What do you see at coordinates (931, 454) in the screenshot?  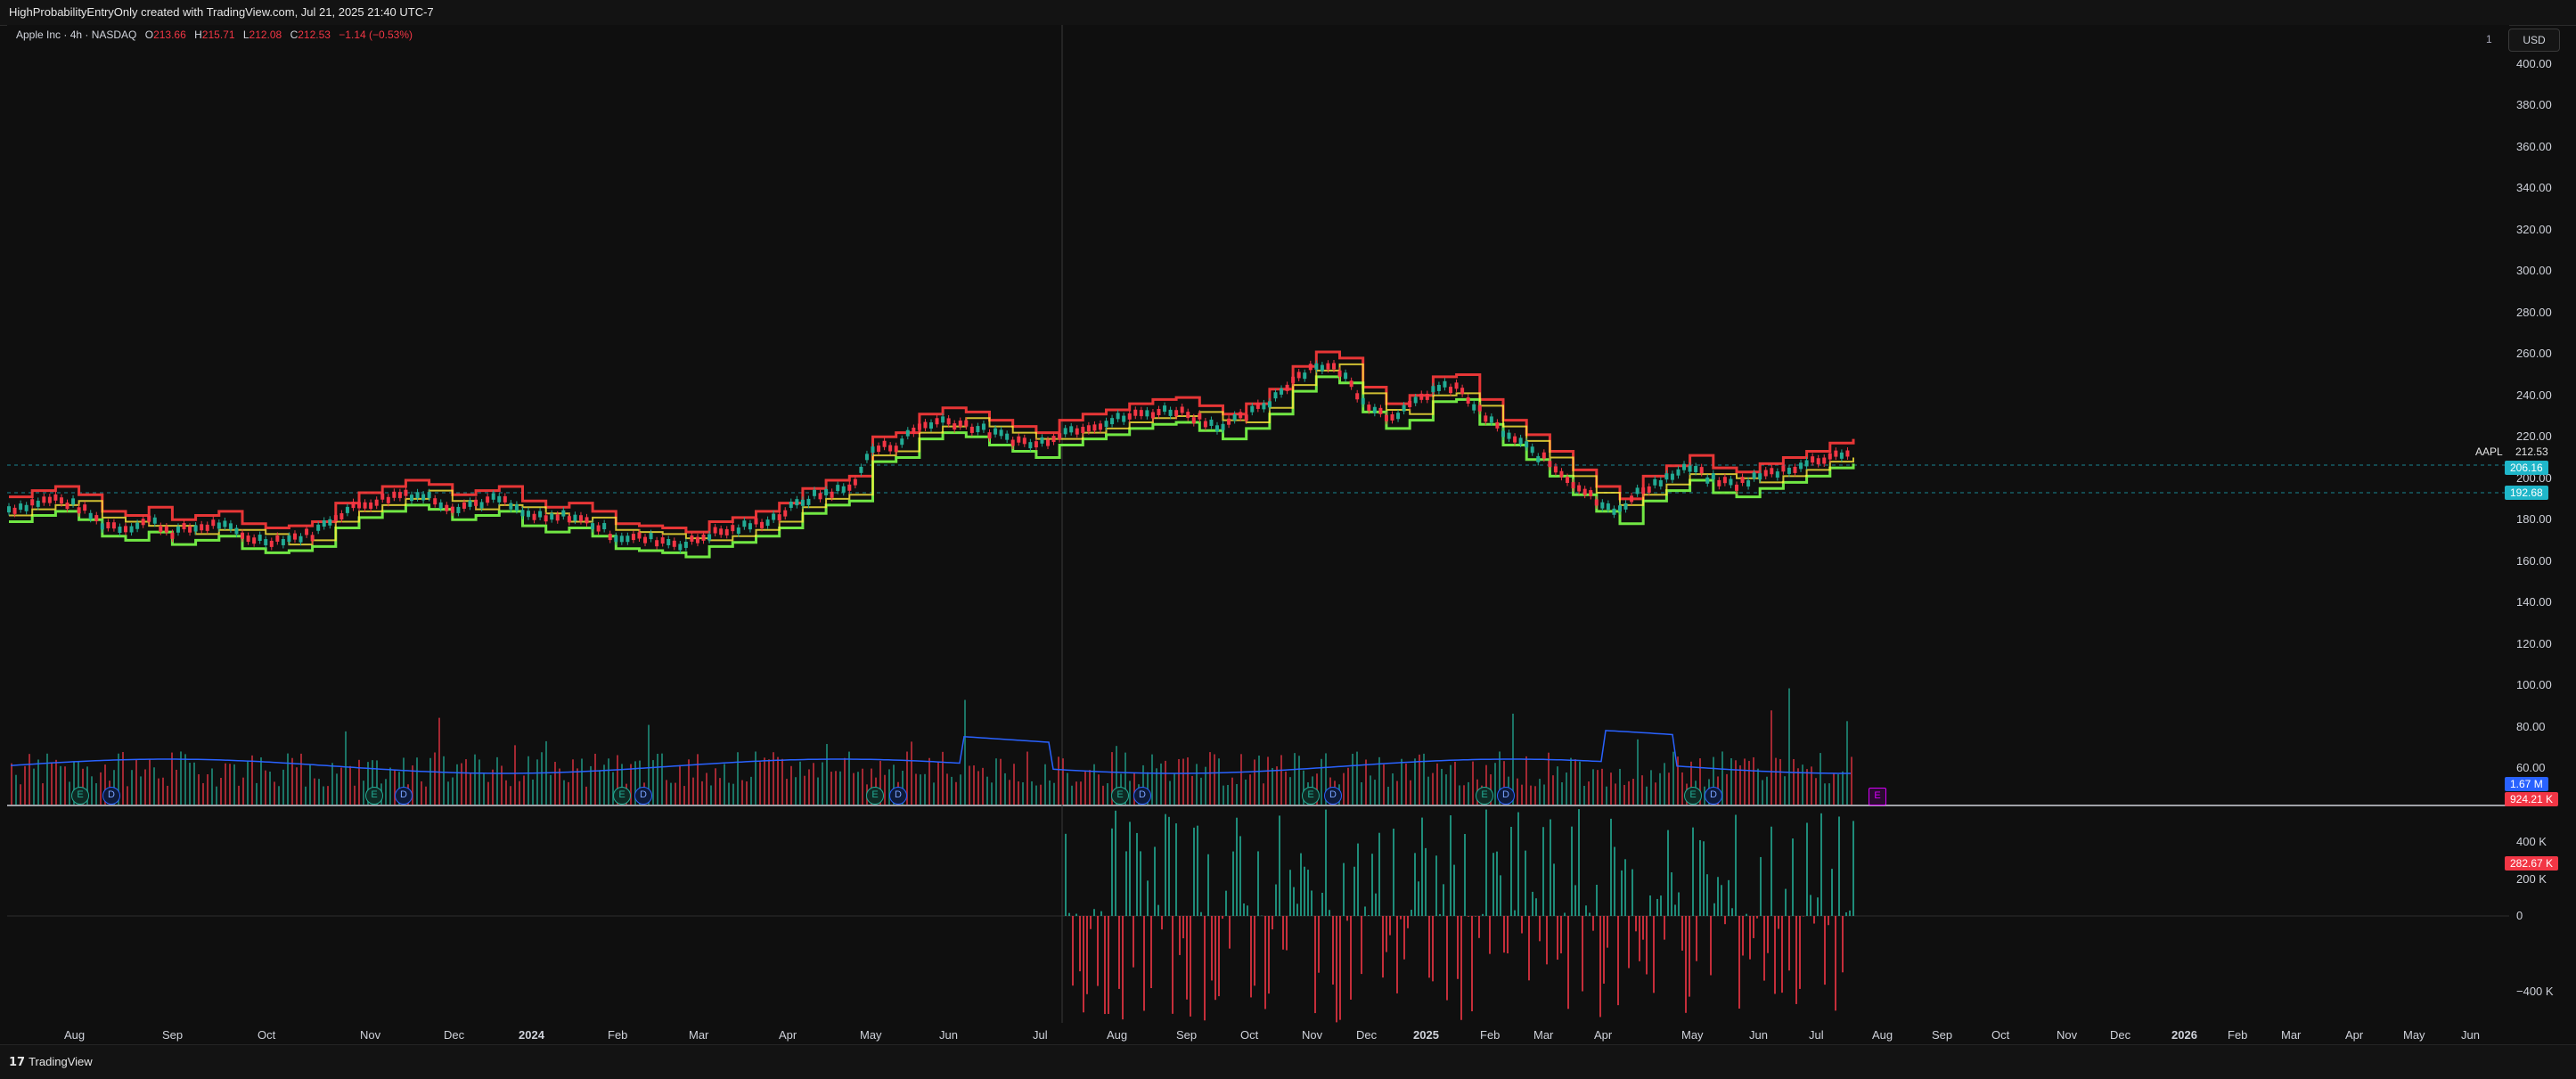 I see `trail-stop-mid-line` at bounding box center [931, 454].